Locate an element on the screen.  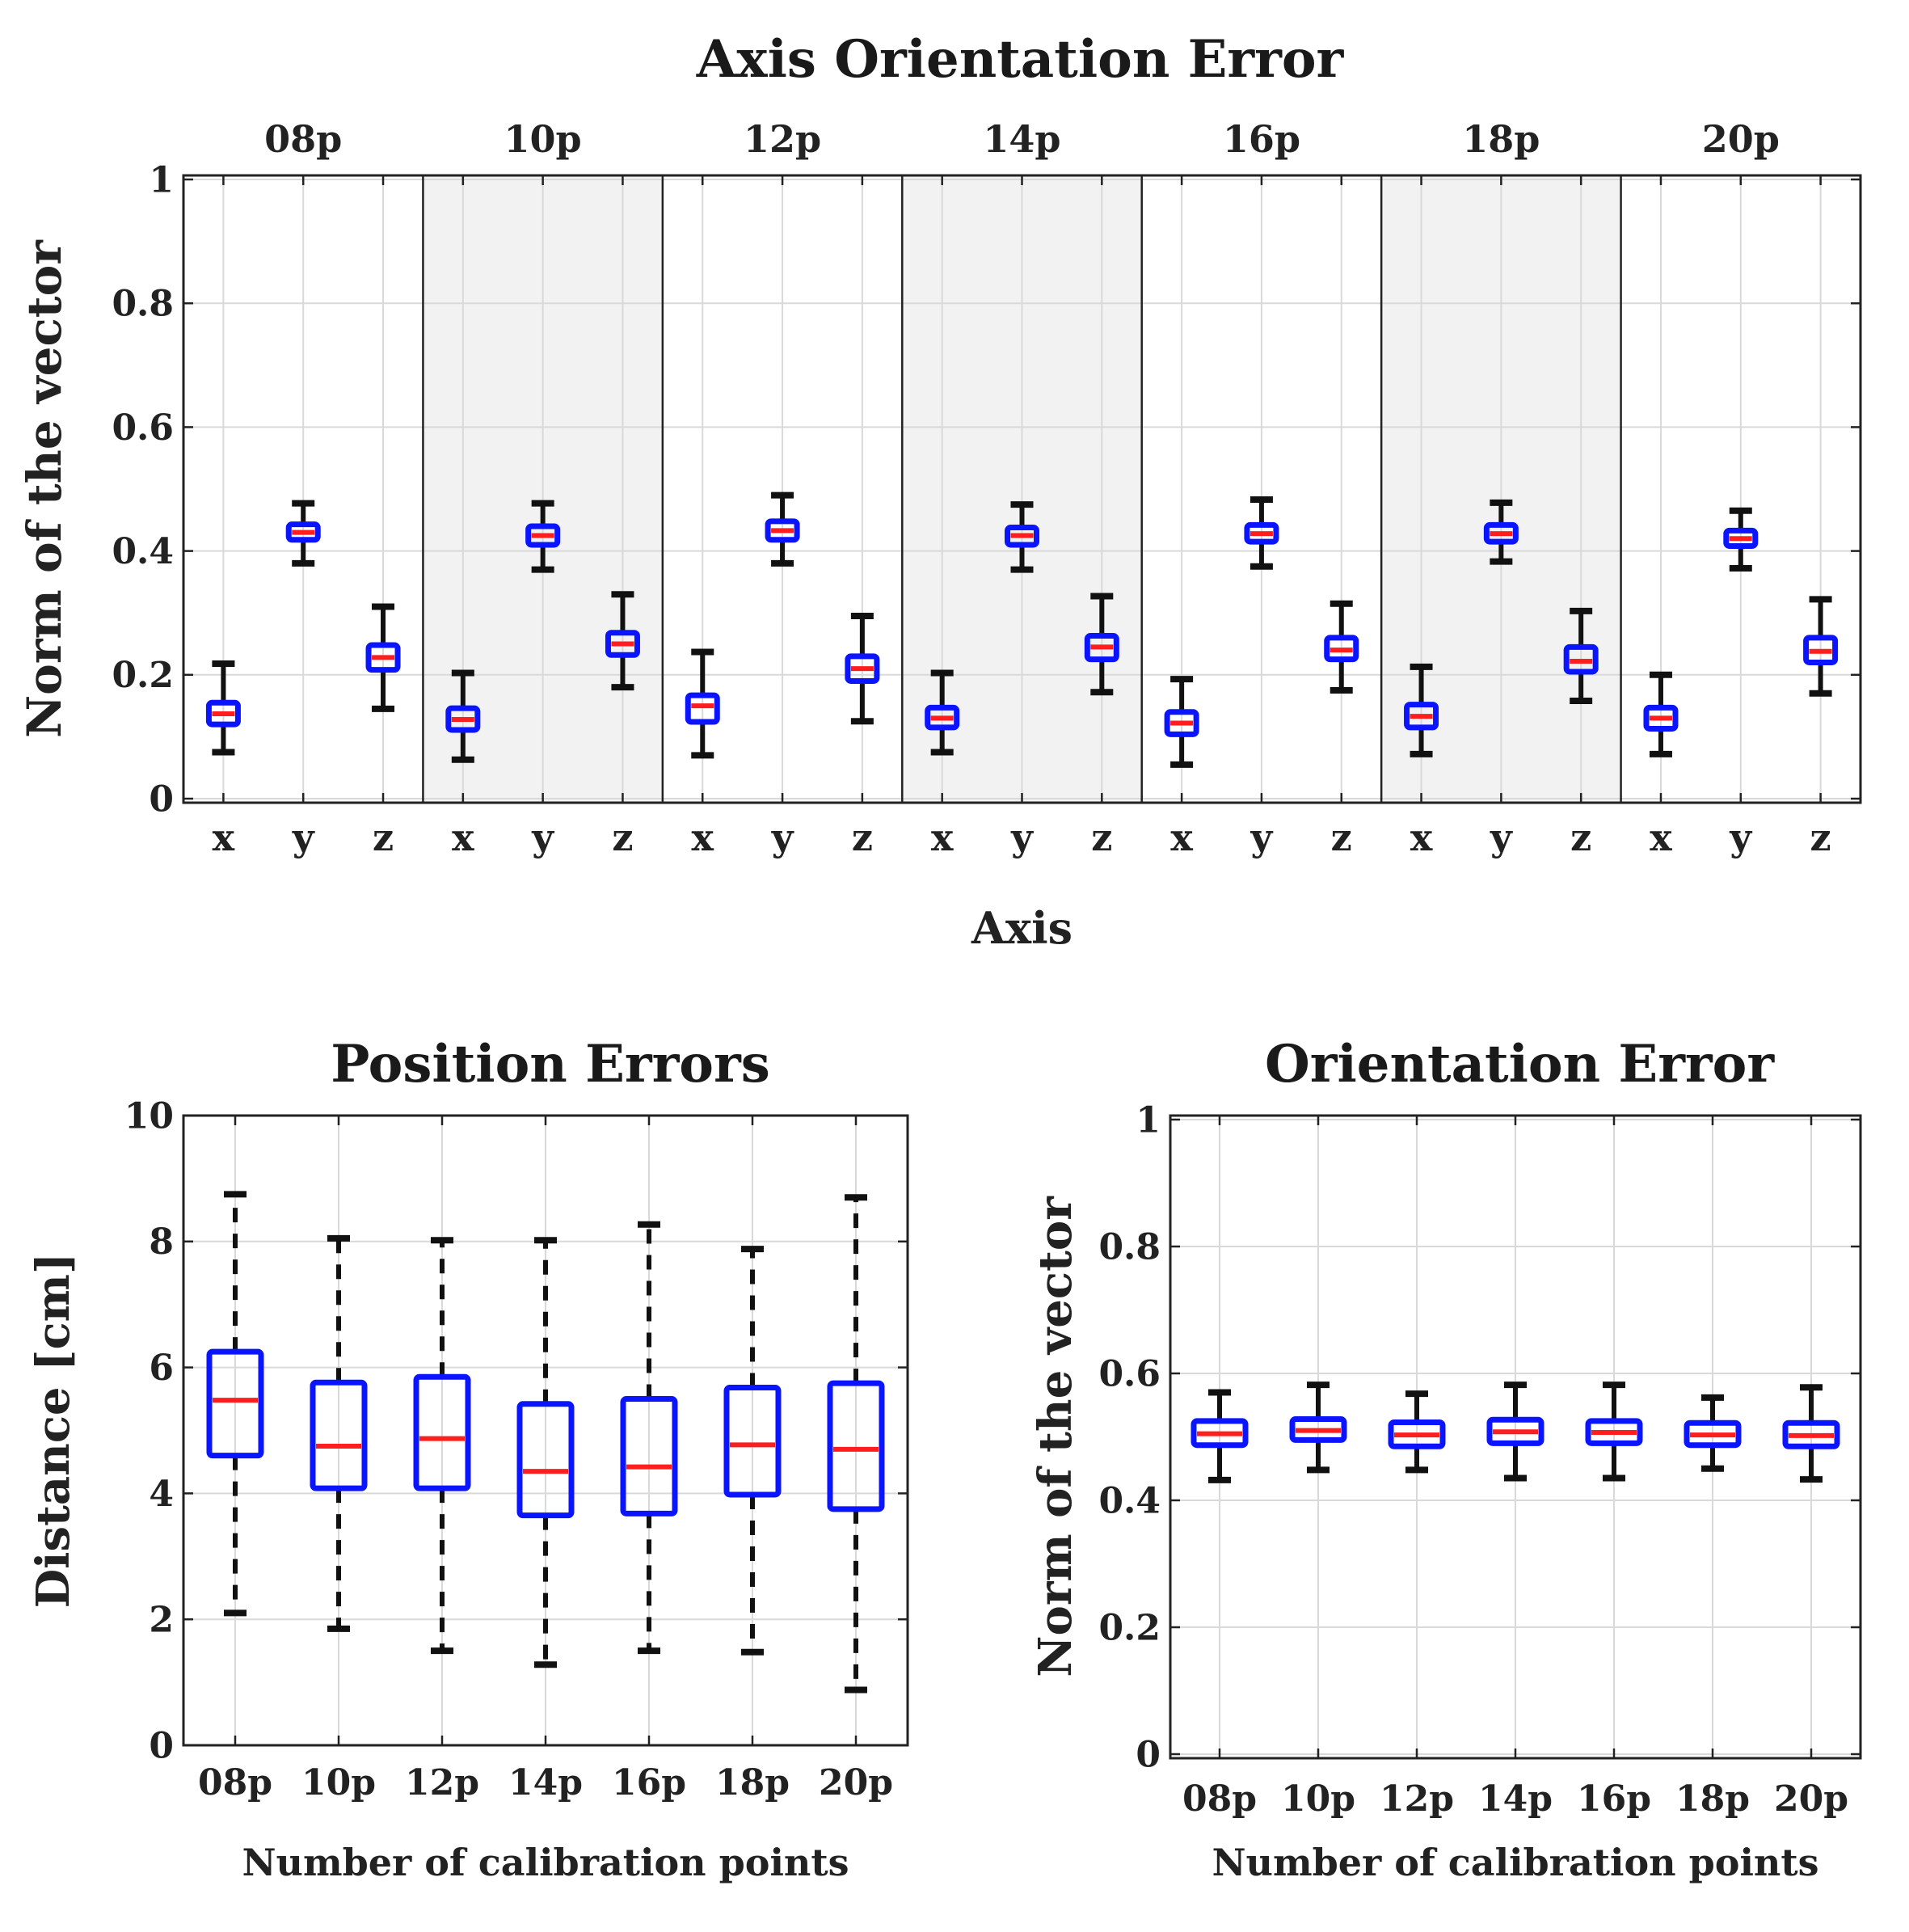
y-tick-label: 4 is located at coordinates (161, 1494).